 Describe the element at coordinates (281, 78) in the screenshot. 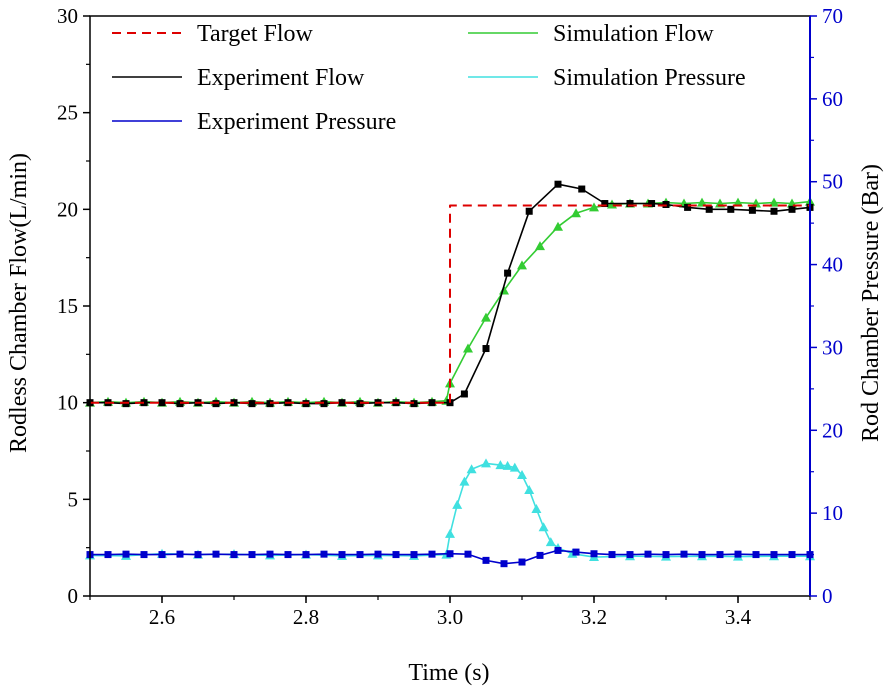

I see `legend-label: Experiment Flow` at that location.